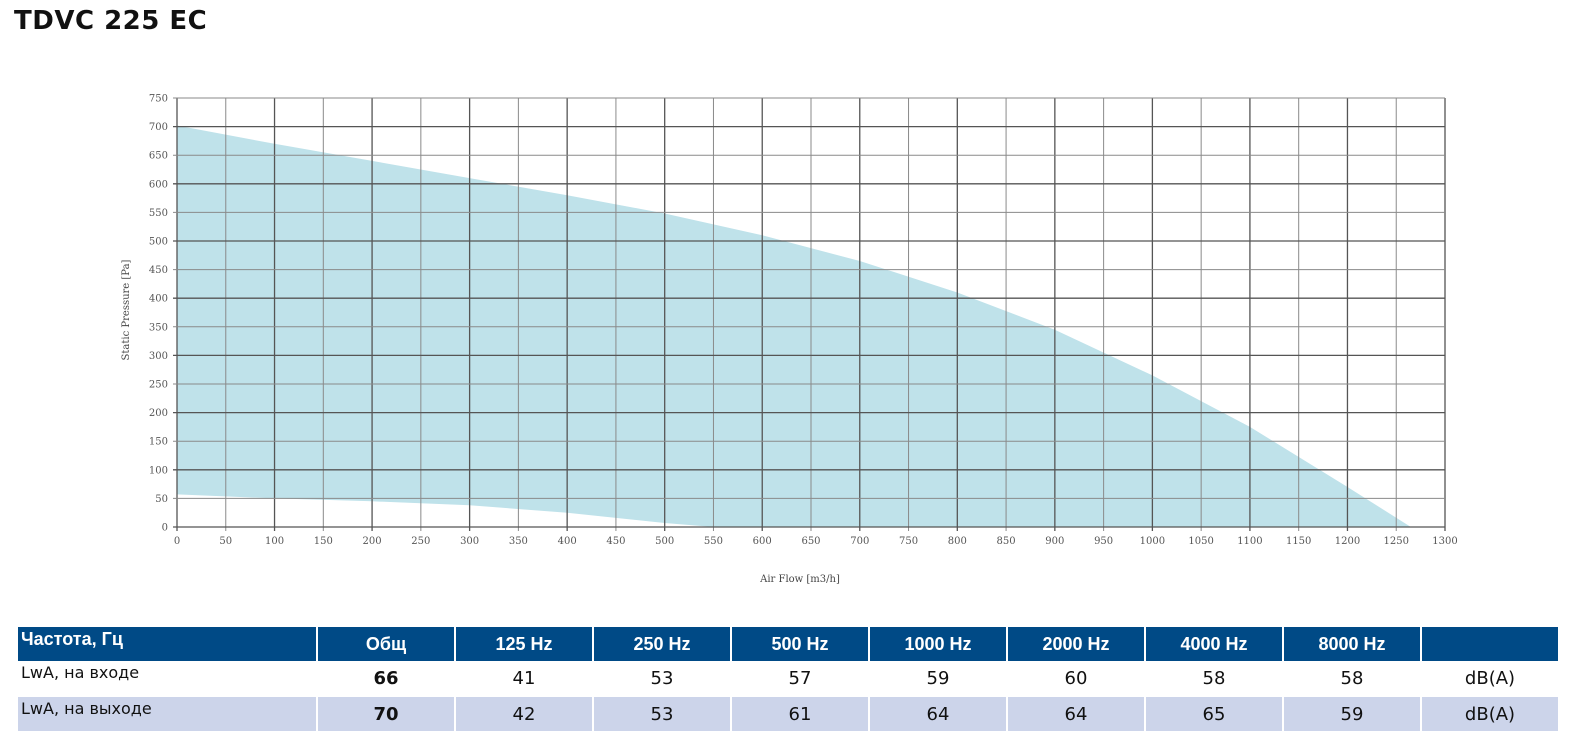 The height and width of the screenshot is (736, 1572). I want to click on x-tick-label: 100, so click(274, 541).